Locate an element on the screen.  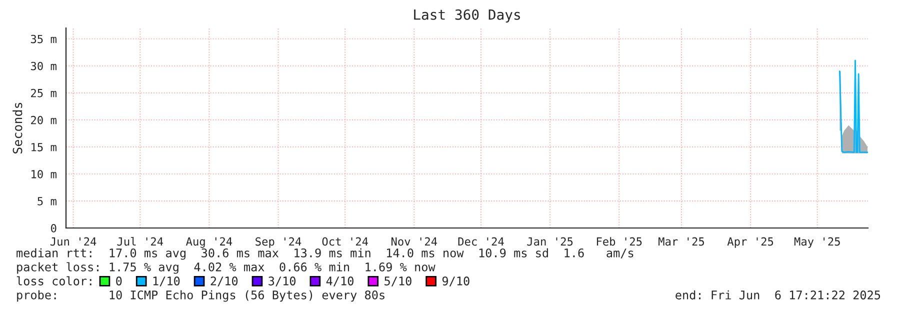
x-tick-label: Apr '25 is located at coordinates (750, 242).